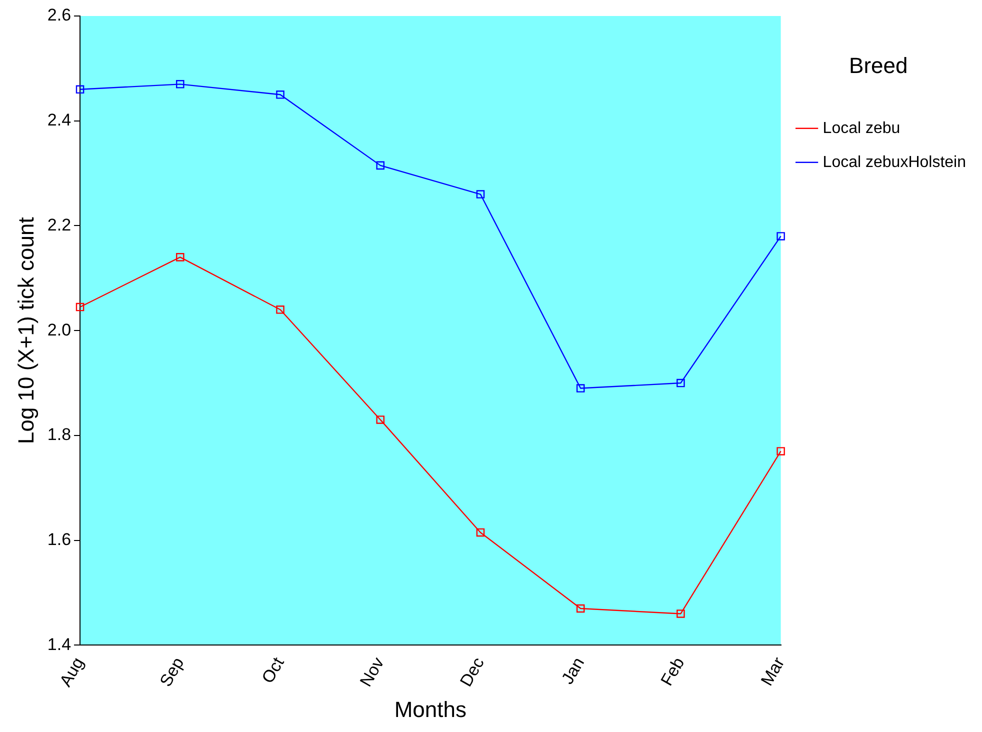 The width and height of the screenshot is (982, 732). Describe the element at coordinates (59, 120) in the screenshot. I see `y-tick-label: 2.4` at that location.